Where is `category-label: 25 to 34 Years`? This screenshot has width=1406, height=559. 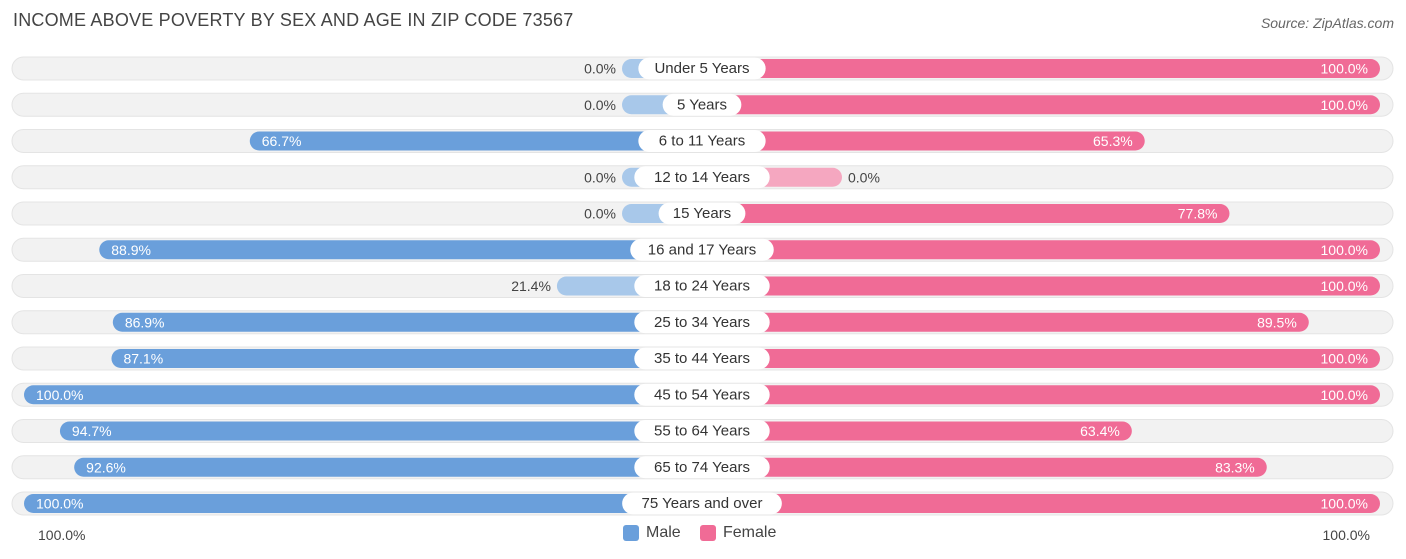
category-label: 25 to 34 Years is located at coordinates (702, 322).